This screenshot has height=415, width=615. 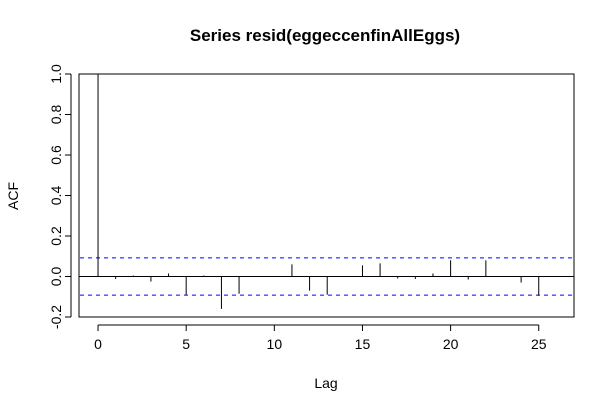 What do you see at coordinates (451, 344) in the screenshot?
I see `x-tick-label: 20` at bounding box center [451, 344].